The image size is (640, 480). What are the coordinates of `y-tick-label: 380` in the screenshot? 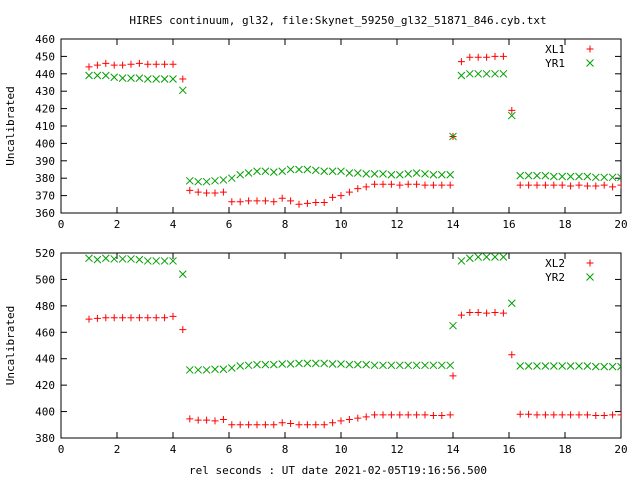 It's located at (45, 438).